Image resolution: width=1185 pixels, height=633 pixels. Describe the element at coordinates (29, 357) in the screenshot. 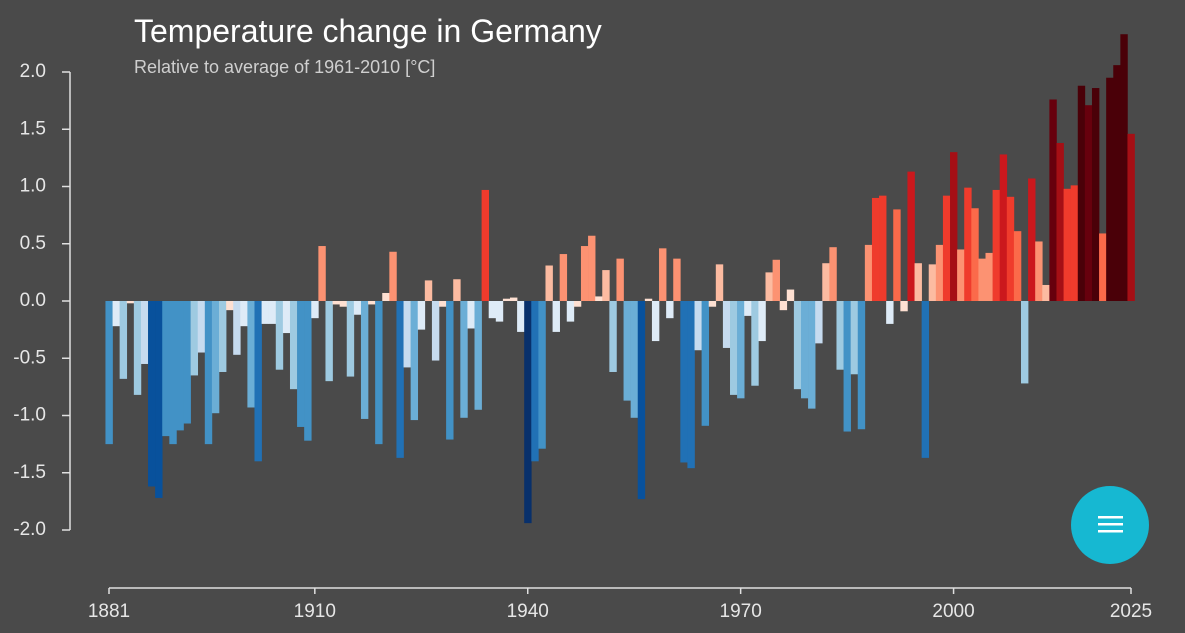

I see `y-tick-label: -0.5` at that location.